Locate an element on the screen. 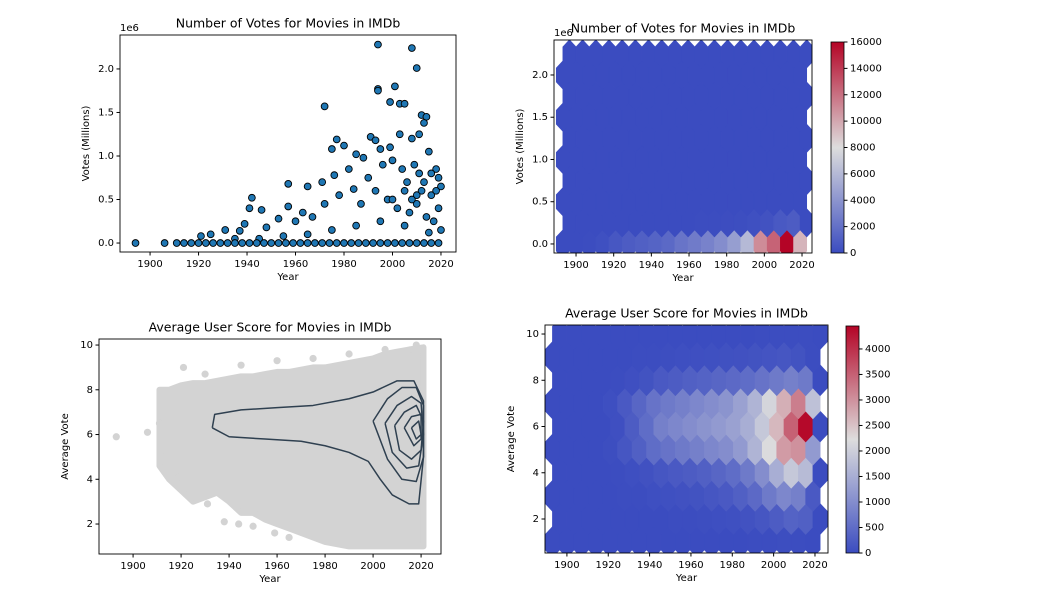 Image resolution: width=1047 pixels, height=612 pixels. y-tick-label: 2.0 is located at coordinates (540, 75).